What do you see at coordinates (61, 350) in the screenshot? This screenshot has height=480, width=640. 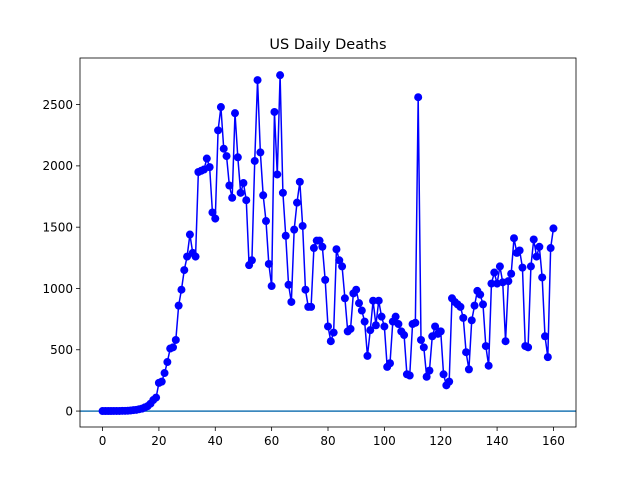 I see `y-tick-label: 500` at bounding box center [61, 350].